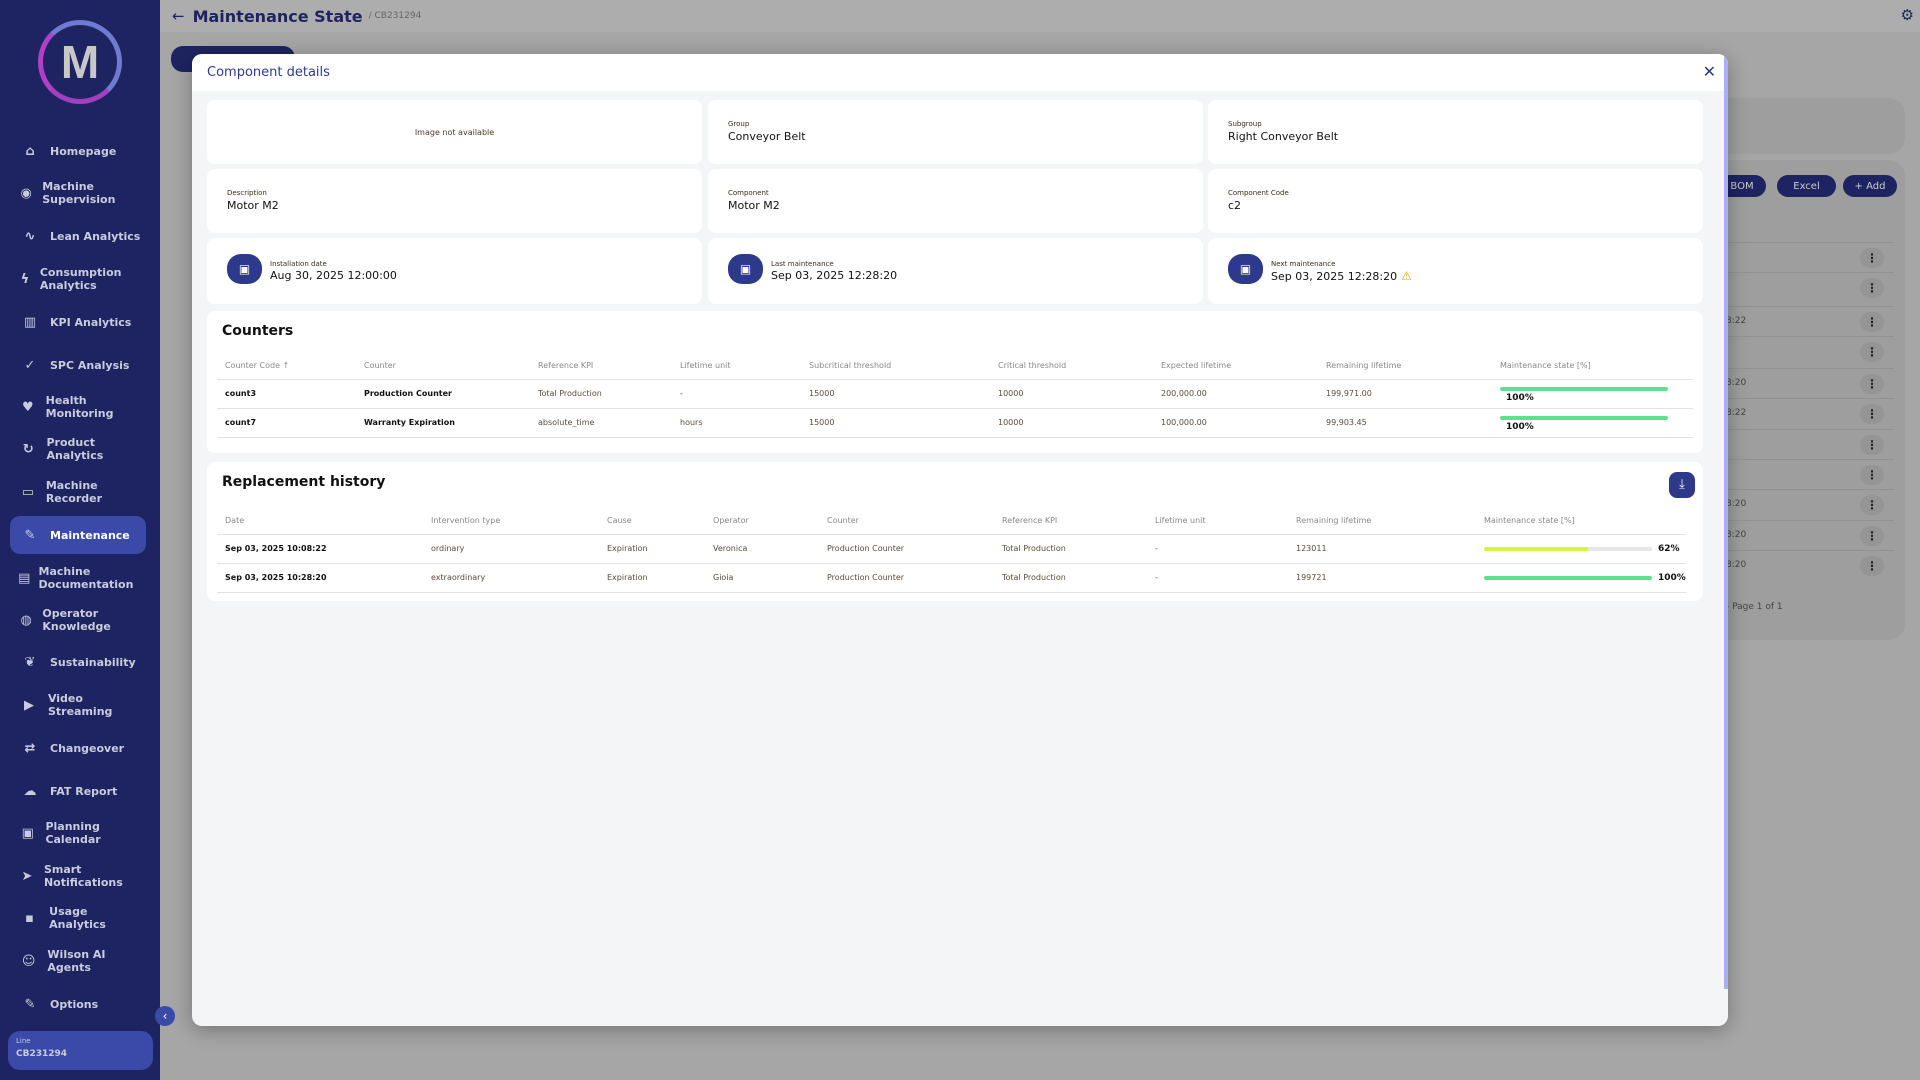 The height and width of the screenshot is (1080, 1920). Describe the element at coordinates (955, 132) in the screenshot. I see `group-card: Group Conveyor Belt` at that location.